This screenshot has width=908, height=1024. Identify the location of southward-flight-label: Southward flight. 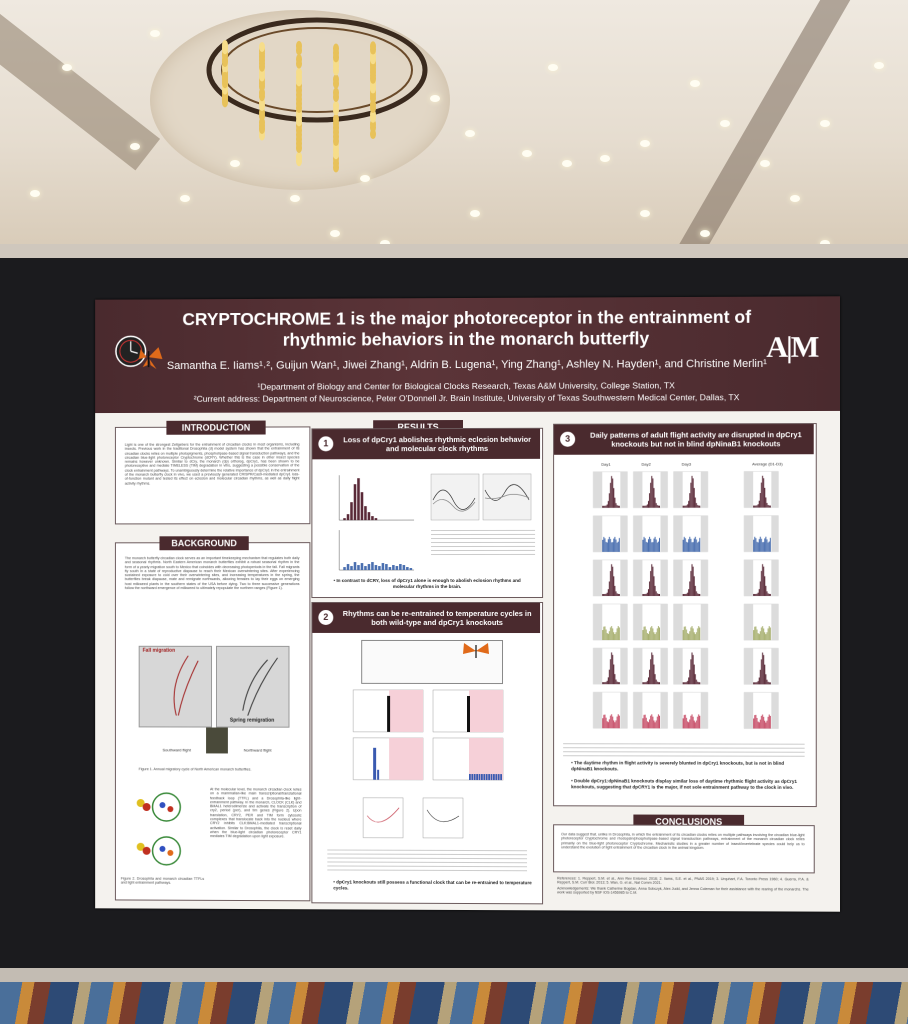
(176, 750).